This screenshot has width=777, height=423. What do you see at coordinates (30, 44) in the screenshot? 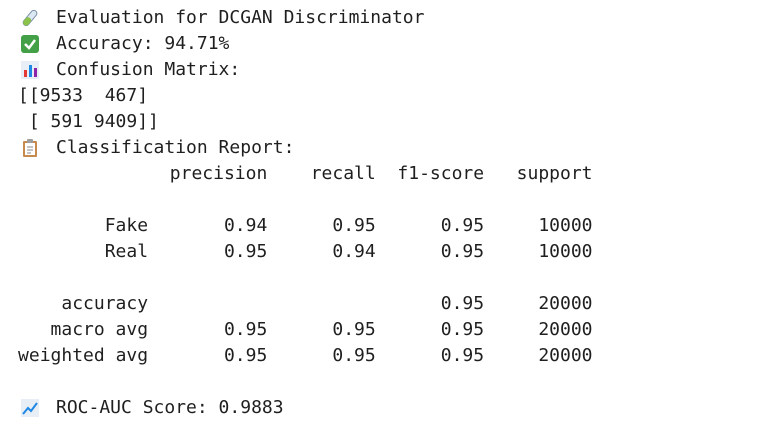
I see `check-icon` at bounding box center [30, 44].